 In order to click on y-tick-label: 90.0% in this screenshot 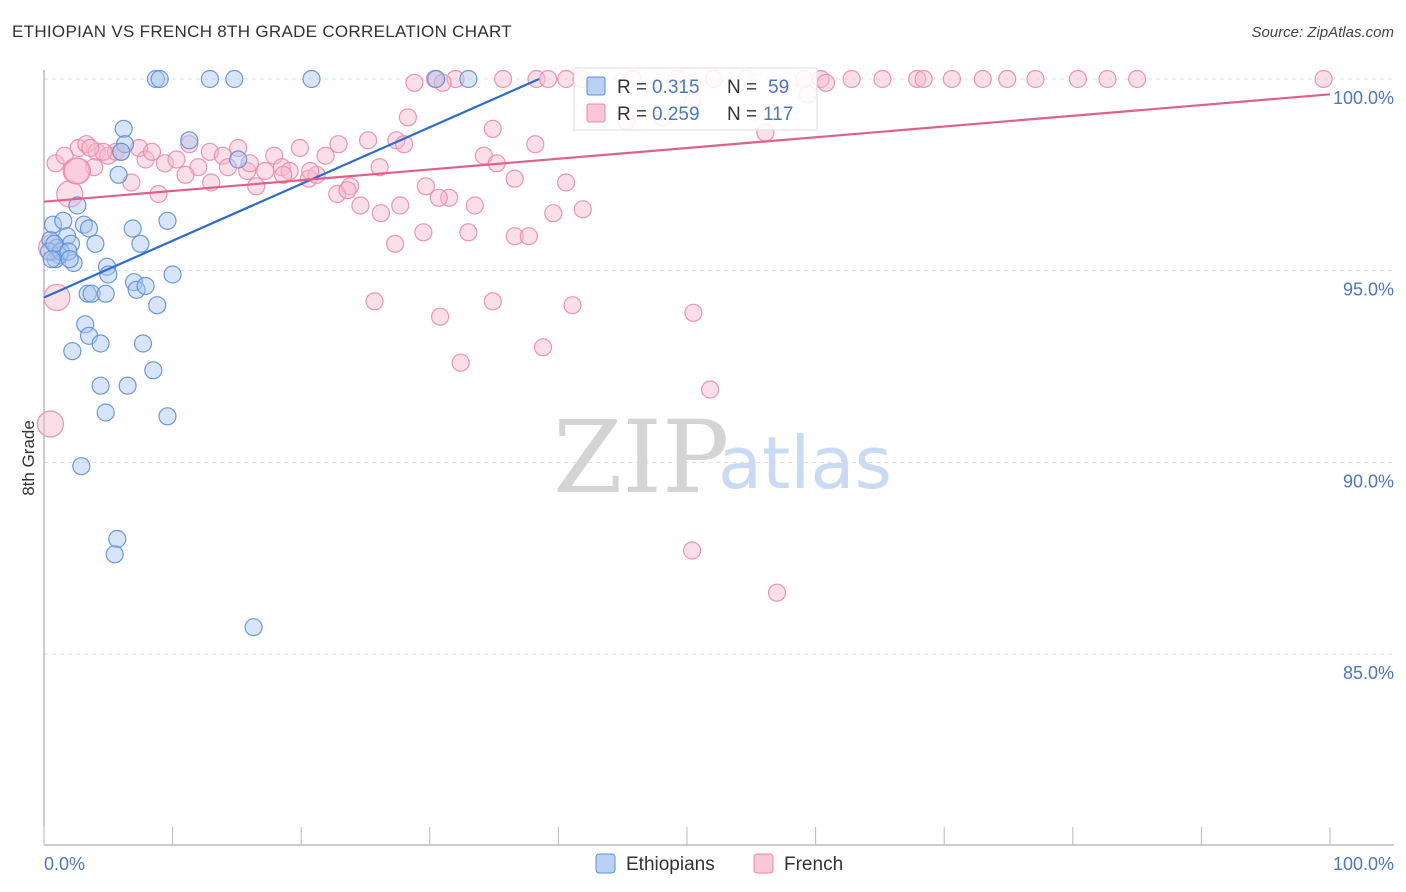, I will do `click(1368, 481)`.